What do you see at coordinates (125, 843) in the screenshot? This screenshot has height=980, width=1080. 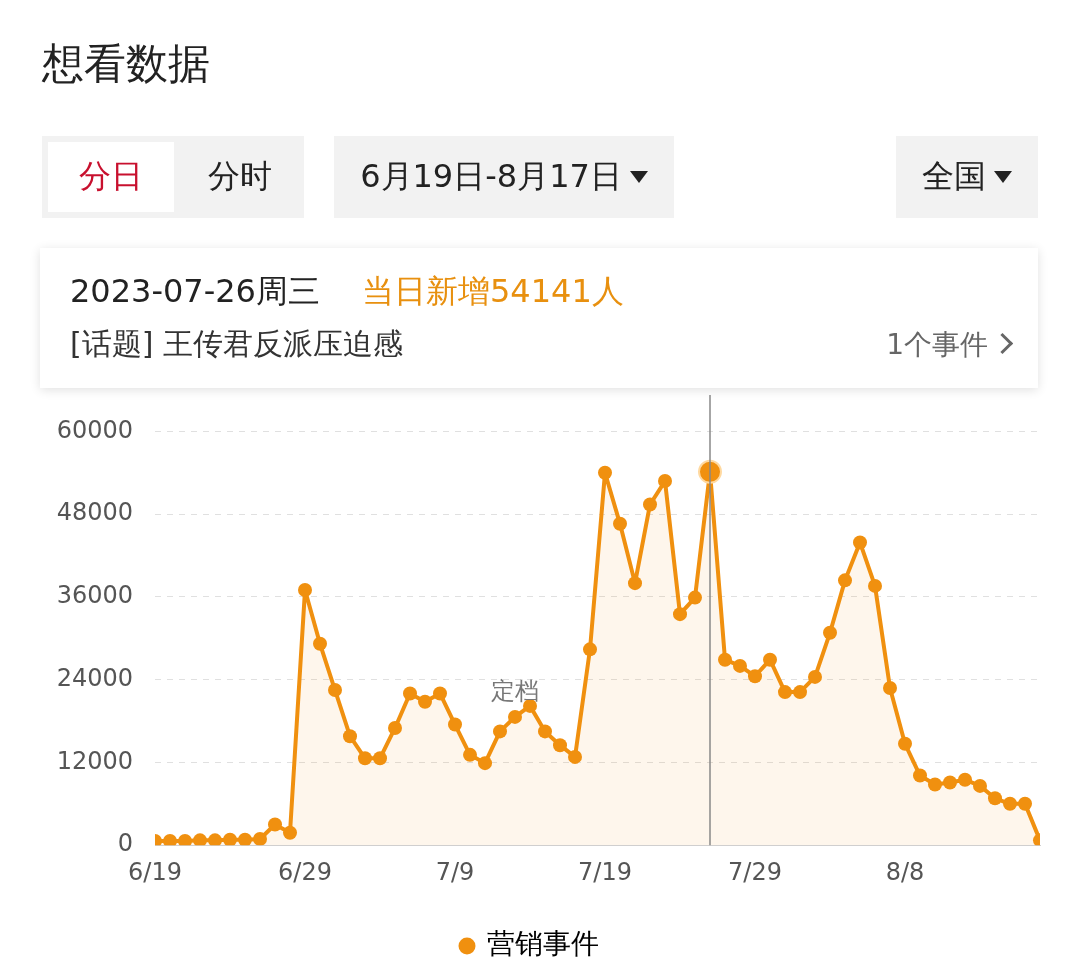 I see `y-tick-label: 0` at bounding box center [125, 843].